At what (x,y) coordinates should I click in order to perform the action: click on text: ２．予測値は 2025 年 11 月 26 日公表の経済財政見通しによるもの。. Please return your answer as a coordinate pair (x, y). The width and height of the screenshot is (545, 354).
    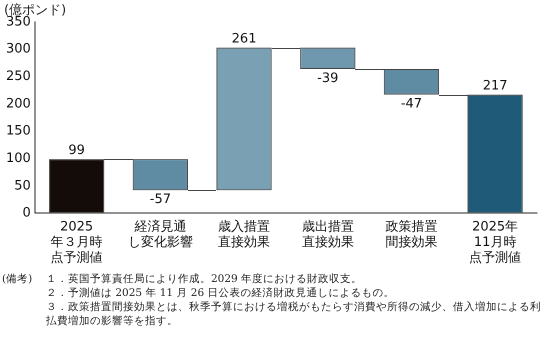
    Looking at the image, I should click on (221, 293).